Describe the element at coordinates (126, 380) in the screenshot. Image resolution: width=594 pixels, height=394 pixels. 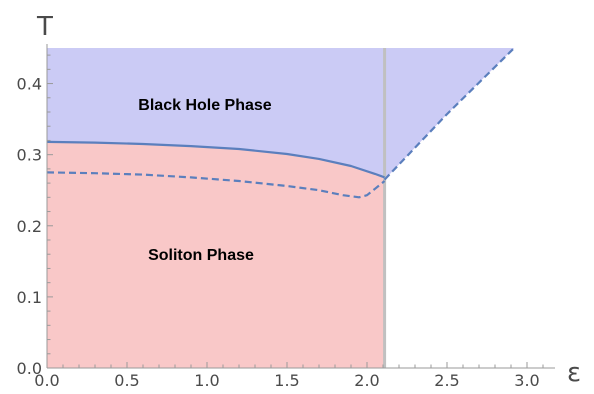
I see `x-tick-label: 0.5` at that location.